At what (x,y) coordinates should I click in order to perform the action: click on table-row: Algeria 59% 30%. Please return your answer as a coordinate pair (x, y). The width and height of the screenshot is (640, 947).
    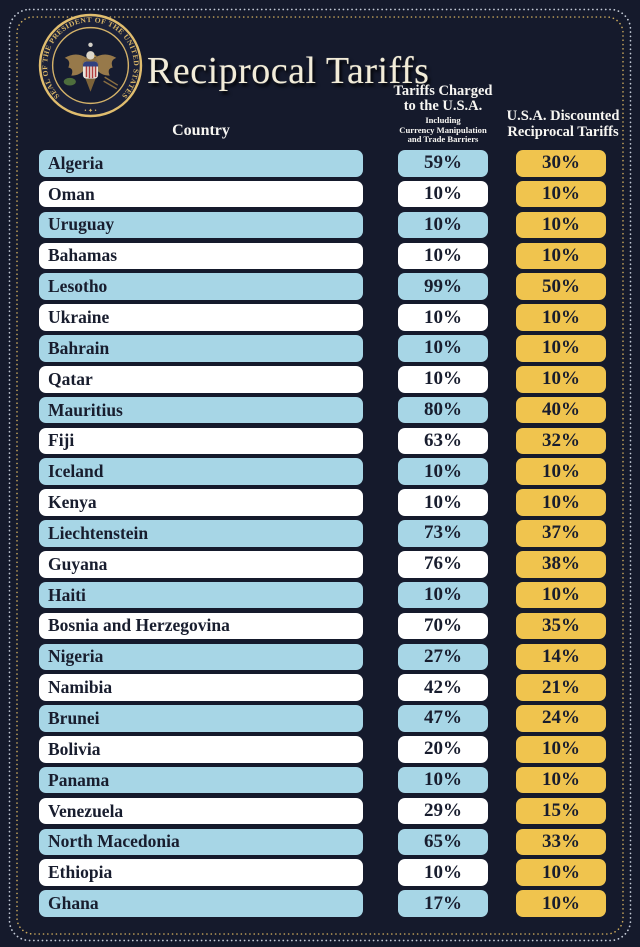
    Looking at the image, I should click on (320, 163).